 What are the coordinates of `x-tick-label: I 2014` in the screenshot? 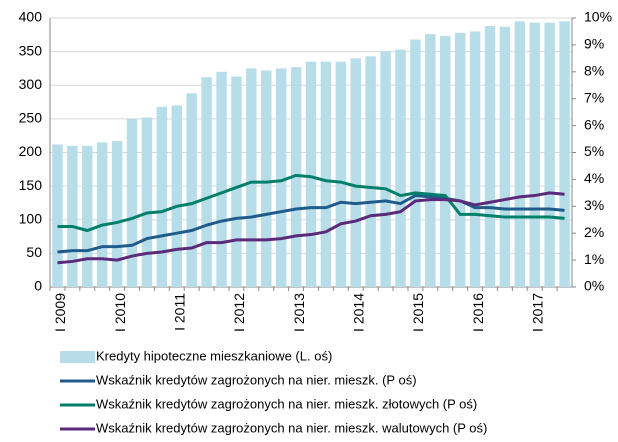 It's located at (358, 312).